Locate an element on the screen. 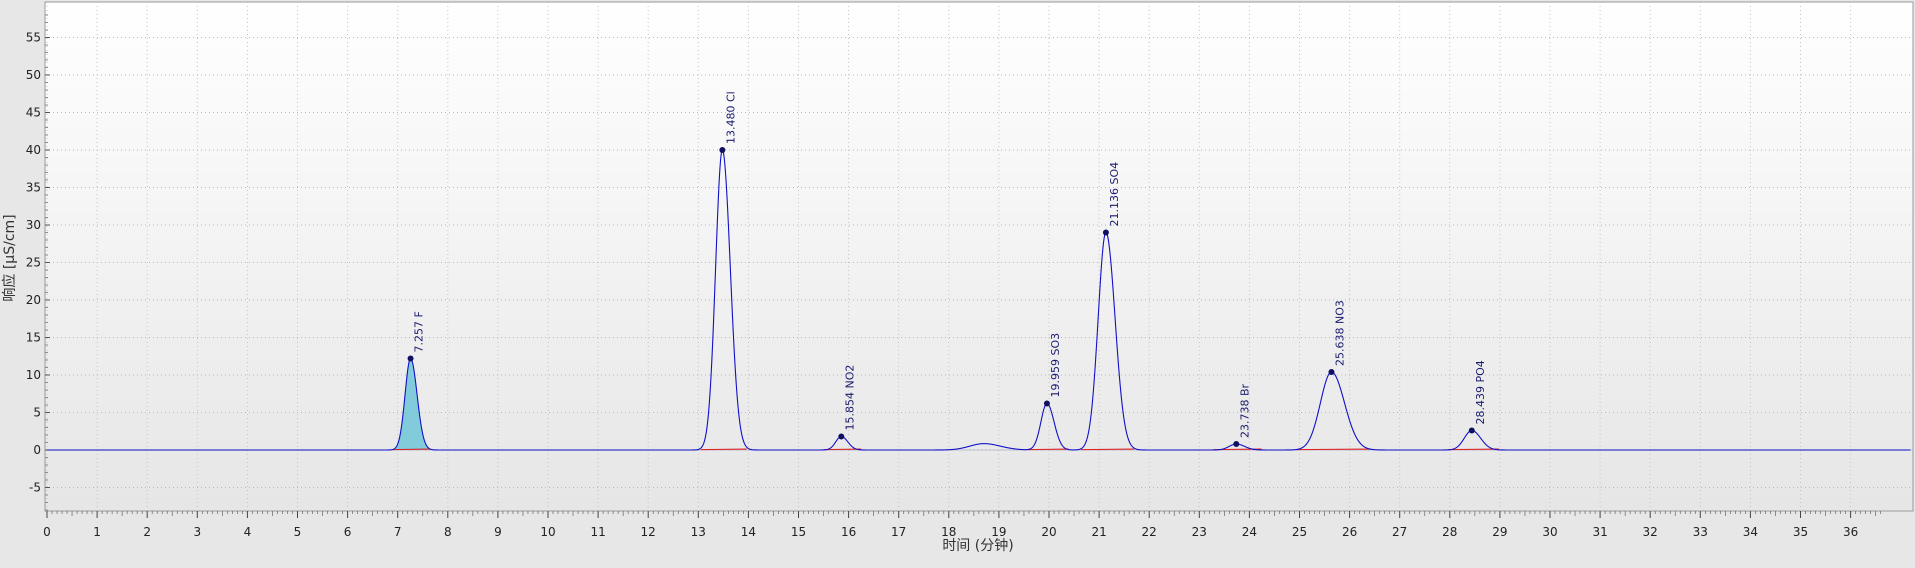 The height and width of the screenshot is (568, 1915). y-tick-label: 30 is located at coordinates (33, 225).